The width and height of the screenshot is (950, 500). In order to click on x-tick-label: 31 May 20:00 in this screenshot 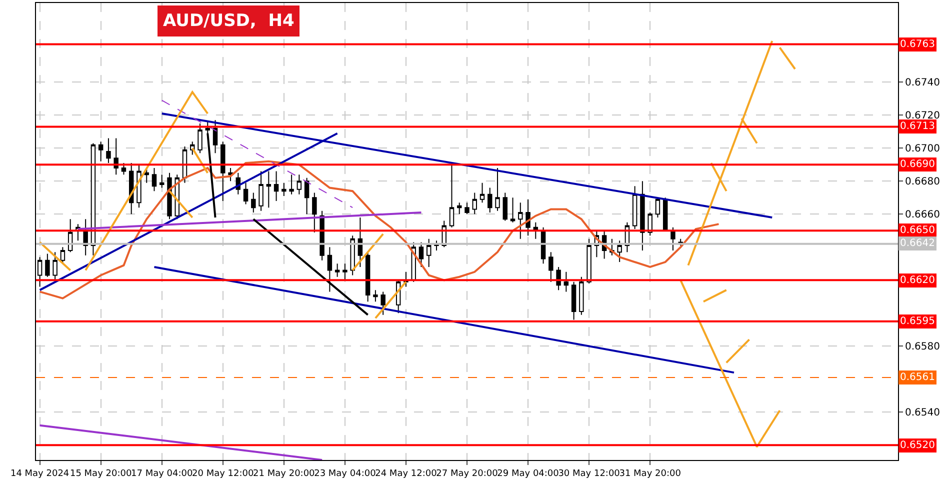, I will do `click(650, 473)`.